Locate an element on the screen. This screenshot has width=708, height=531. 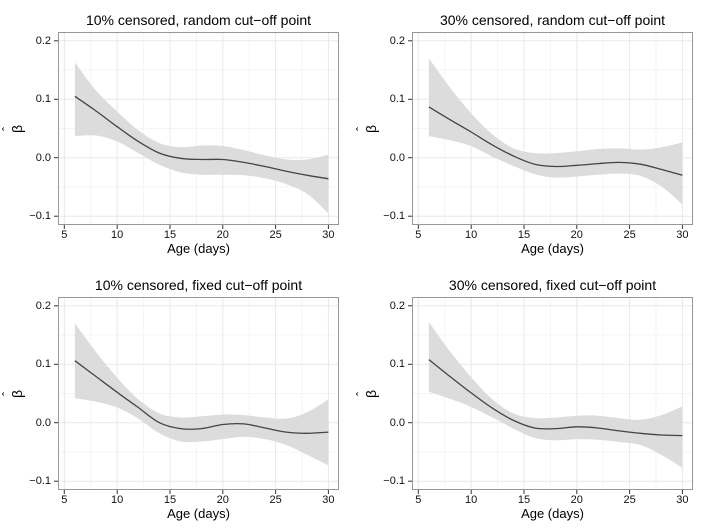
panel-title: 10% censored, fixed cut−off point is located at coordinates (198, 285).